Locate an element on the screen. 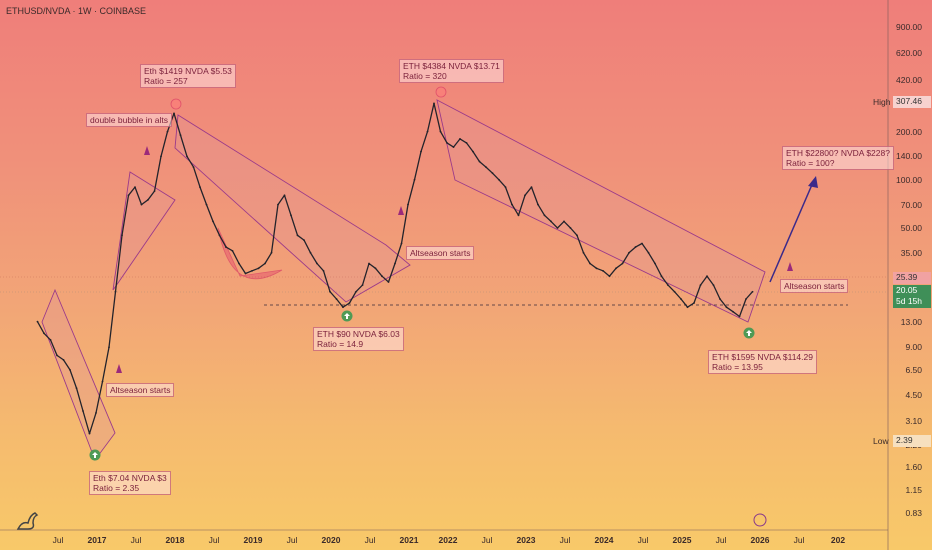 Image resolution: width=932 pixels, height=550 pixels. x-tick-label: 2018 is located at coordinates (175, 540).